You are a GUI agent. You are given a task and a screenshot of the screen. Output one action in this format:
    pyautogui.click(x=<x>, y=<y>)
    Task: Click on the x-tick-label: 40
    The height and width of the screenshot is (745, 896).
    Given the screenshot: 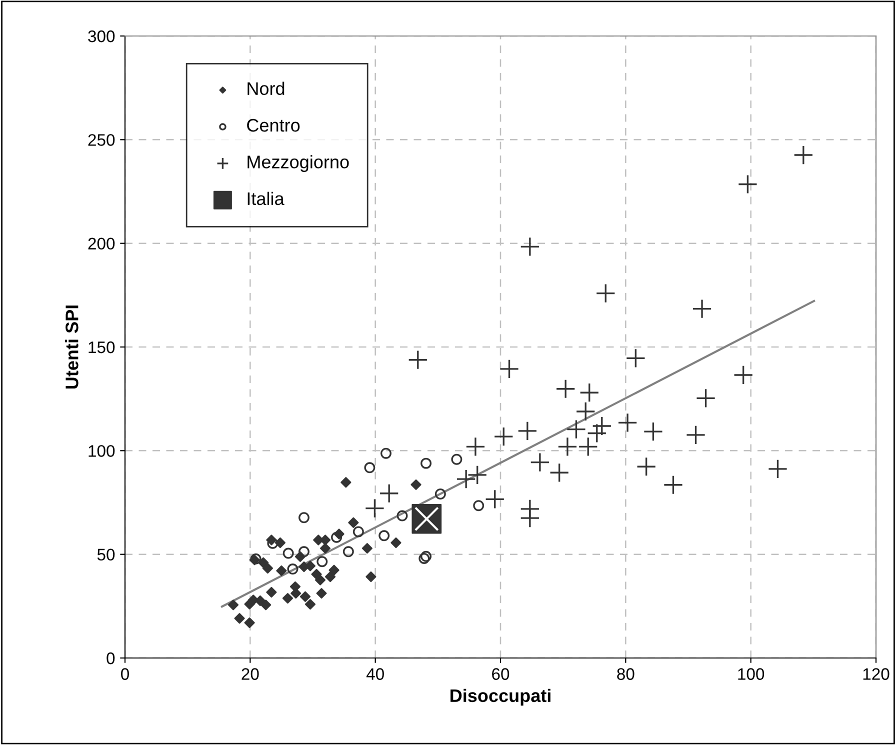 What is the action you would take?
    pyautogui.click(x=375, y=674)
    